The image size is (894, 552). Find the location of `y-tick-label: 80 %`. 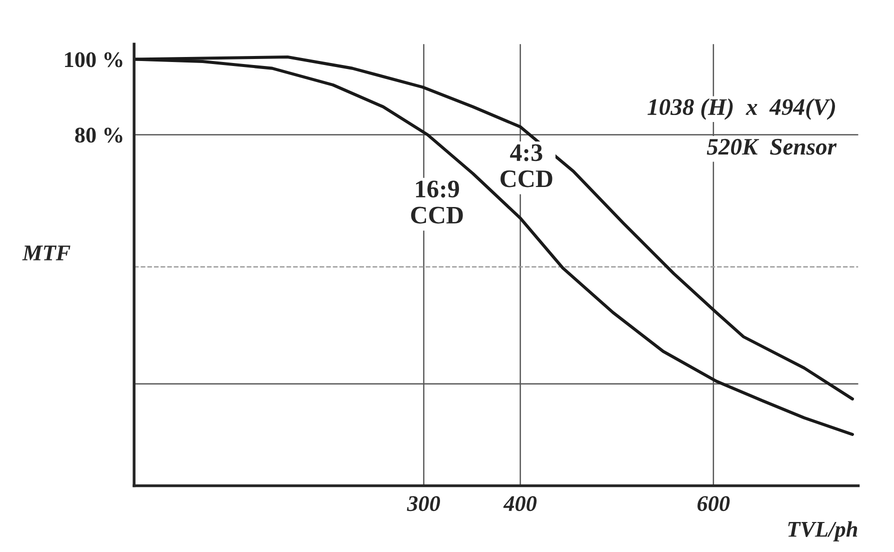

y-tick-label: 80 % is located at coordinates (98, 135).